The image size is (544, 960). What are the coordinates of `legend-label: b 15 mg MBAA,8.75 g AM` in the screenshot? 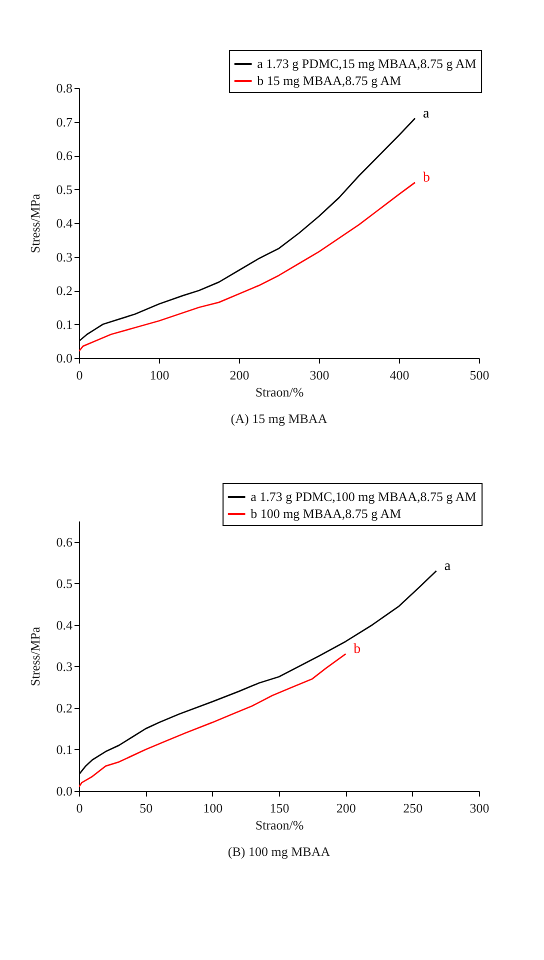 It's located at (329, 80).